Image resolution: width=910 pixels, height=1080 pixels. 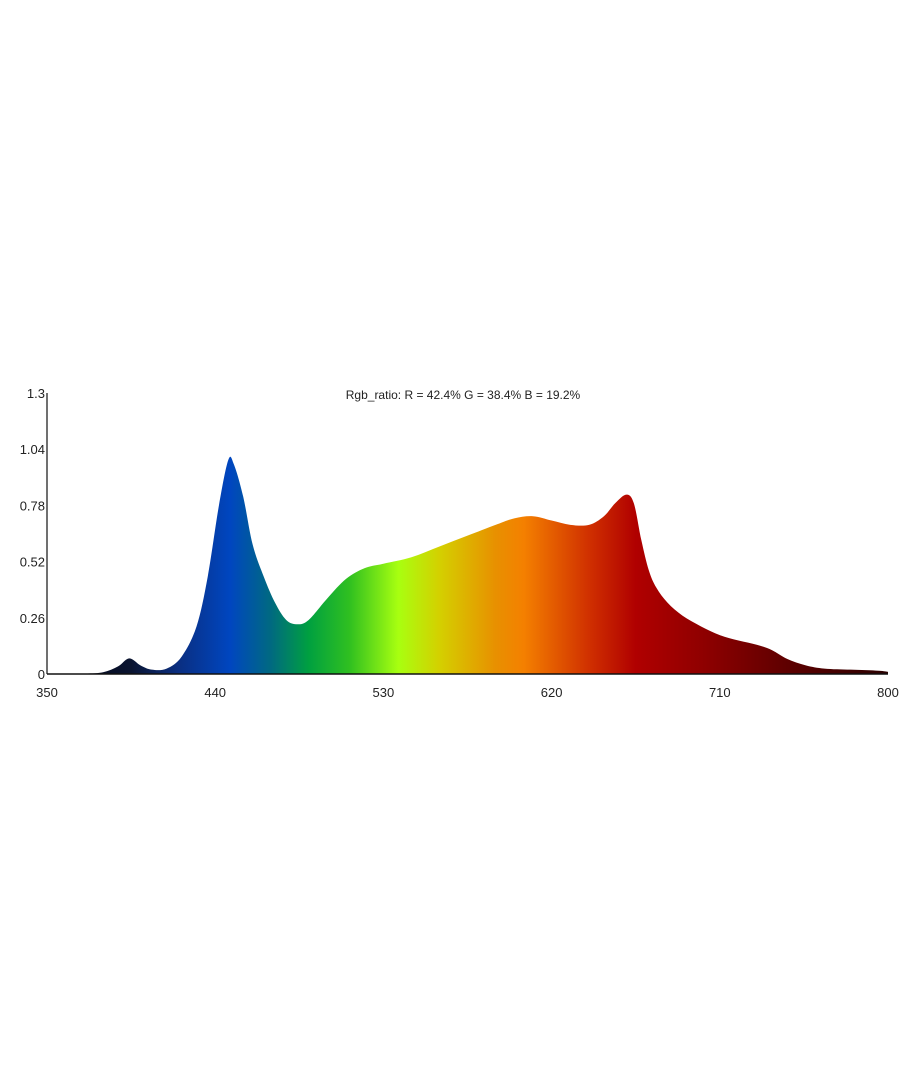 I want to click on y-tick-label: 1.04, so click(x=32, y=449).